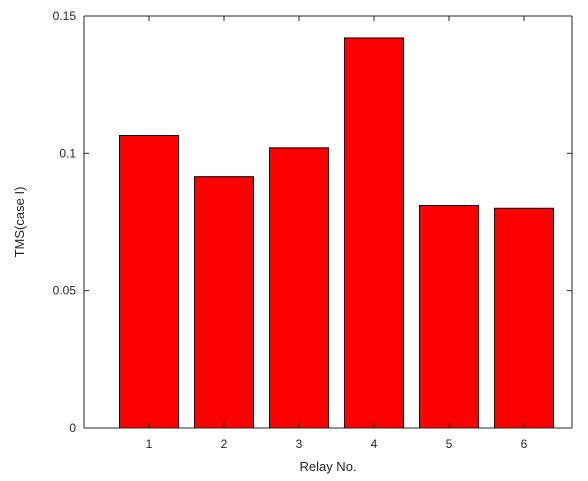 The image size is (588, 481). I want to click on x-tick-label: 4, so click(374, 444).